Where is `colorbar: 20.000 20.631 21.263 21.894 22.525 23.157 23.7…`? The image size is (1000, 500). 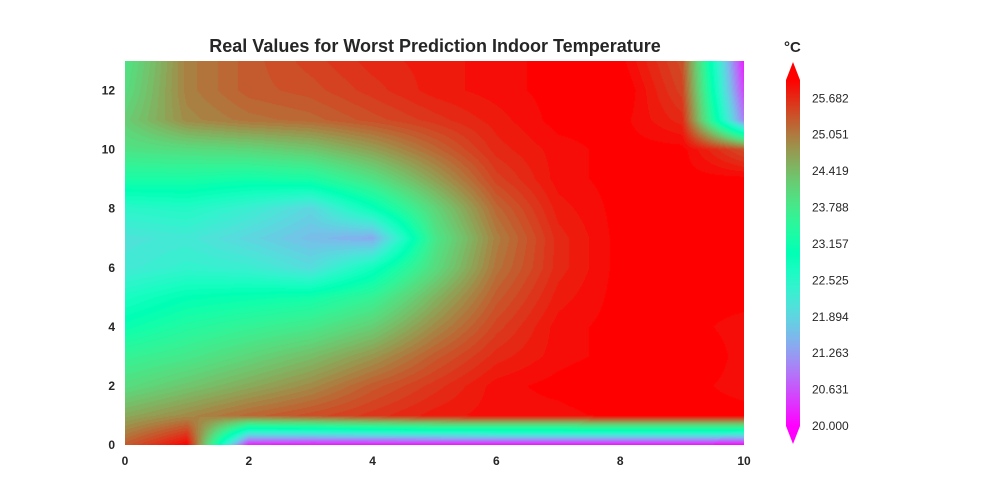
colorbar: 20.000 20.631 21.263 21.894 22.525 23.157 23.7… is located at coordinates (817, 253).